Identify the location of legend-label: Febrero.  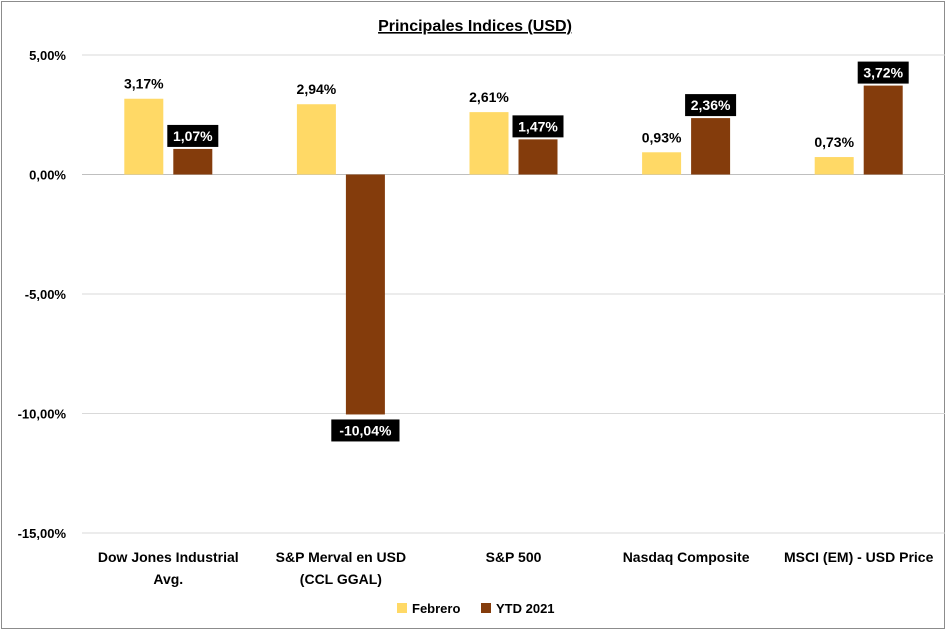
(436, 608).